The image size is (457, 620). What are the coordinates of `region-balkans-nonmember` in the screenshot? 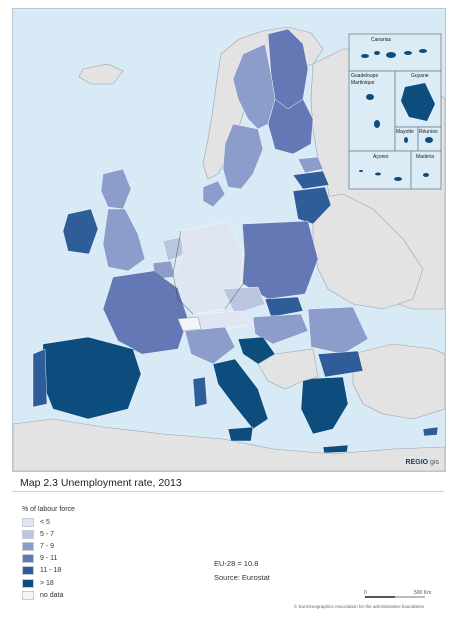 It's located at (288, 369).